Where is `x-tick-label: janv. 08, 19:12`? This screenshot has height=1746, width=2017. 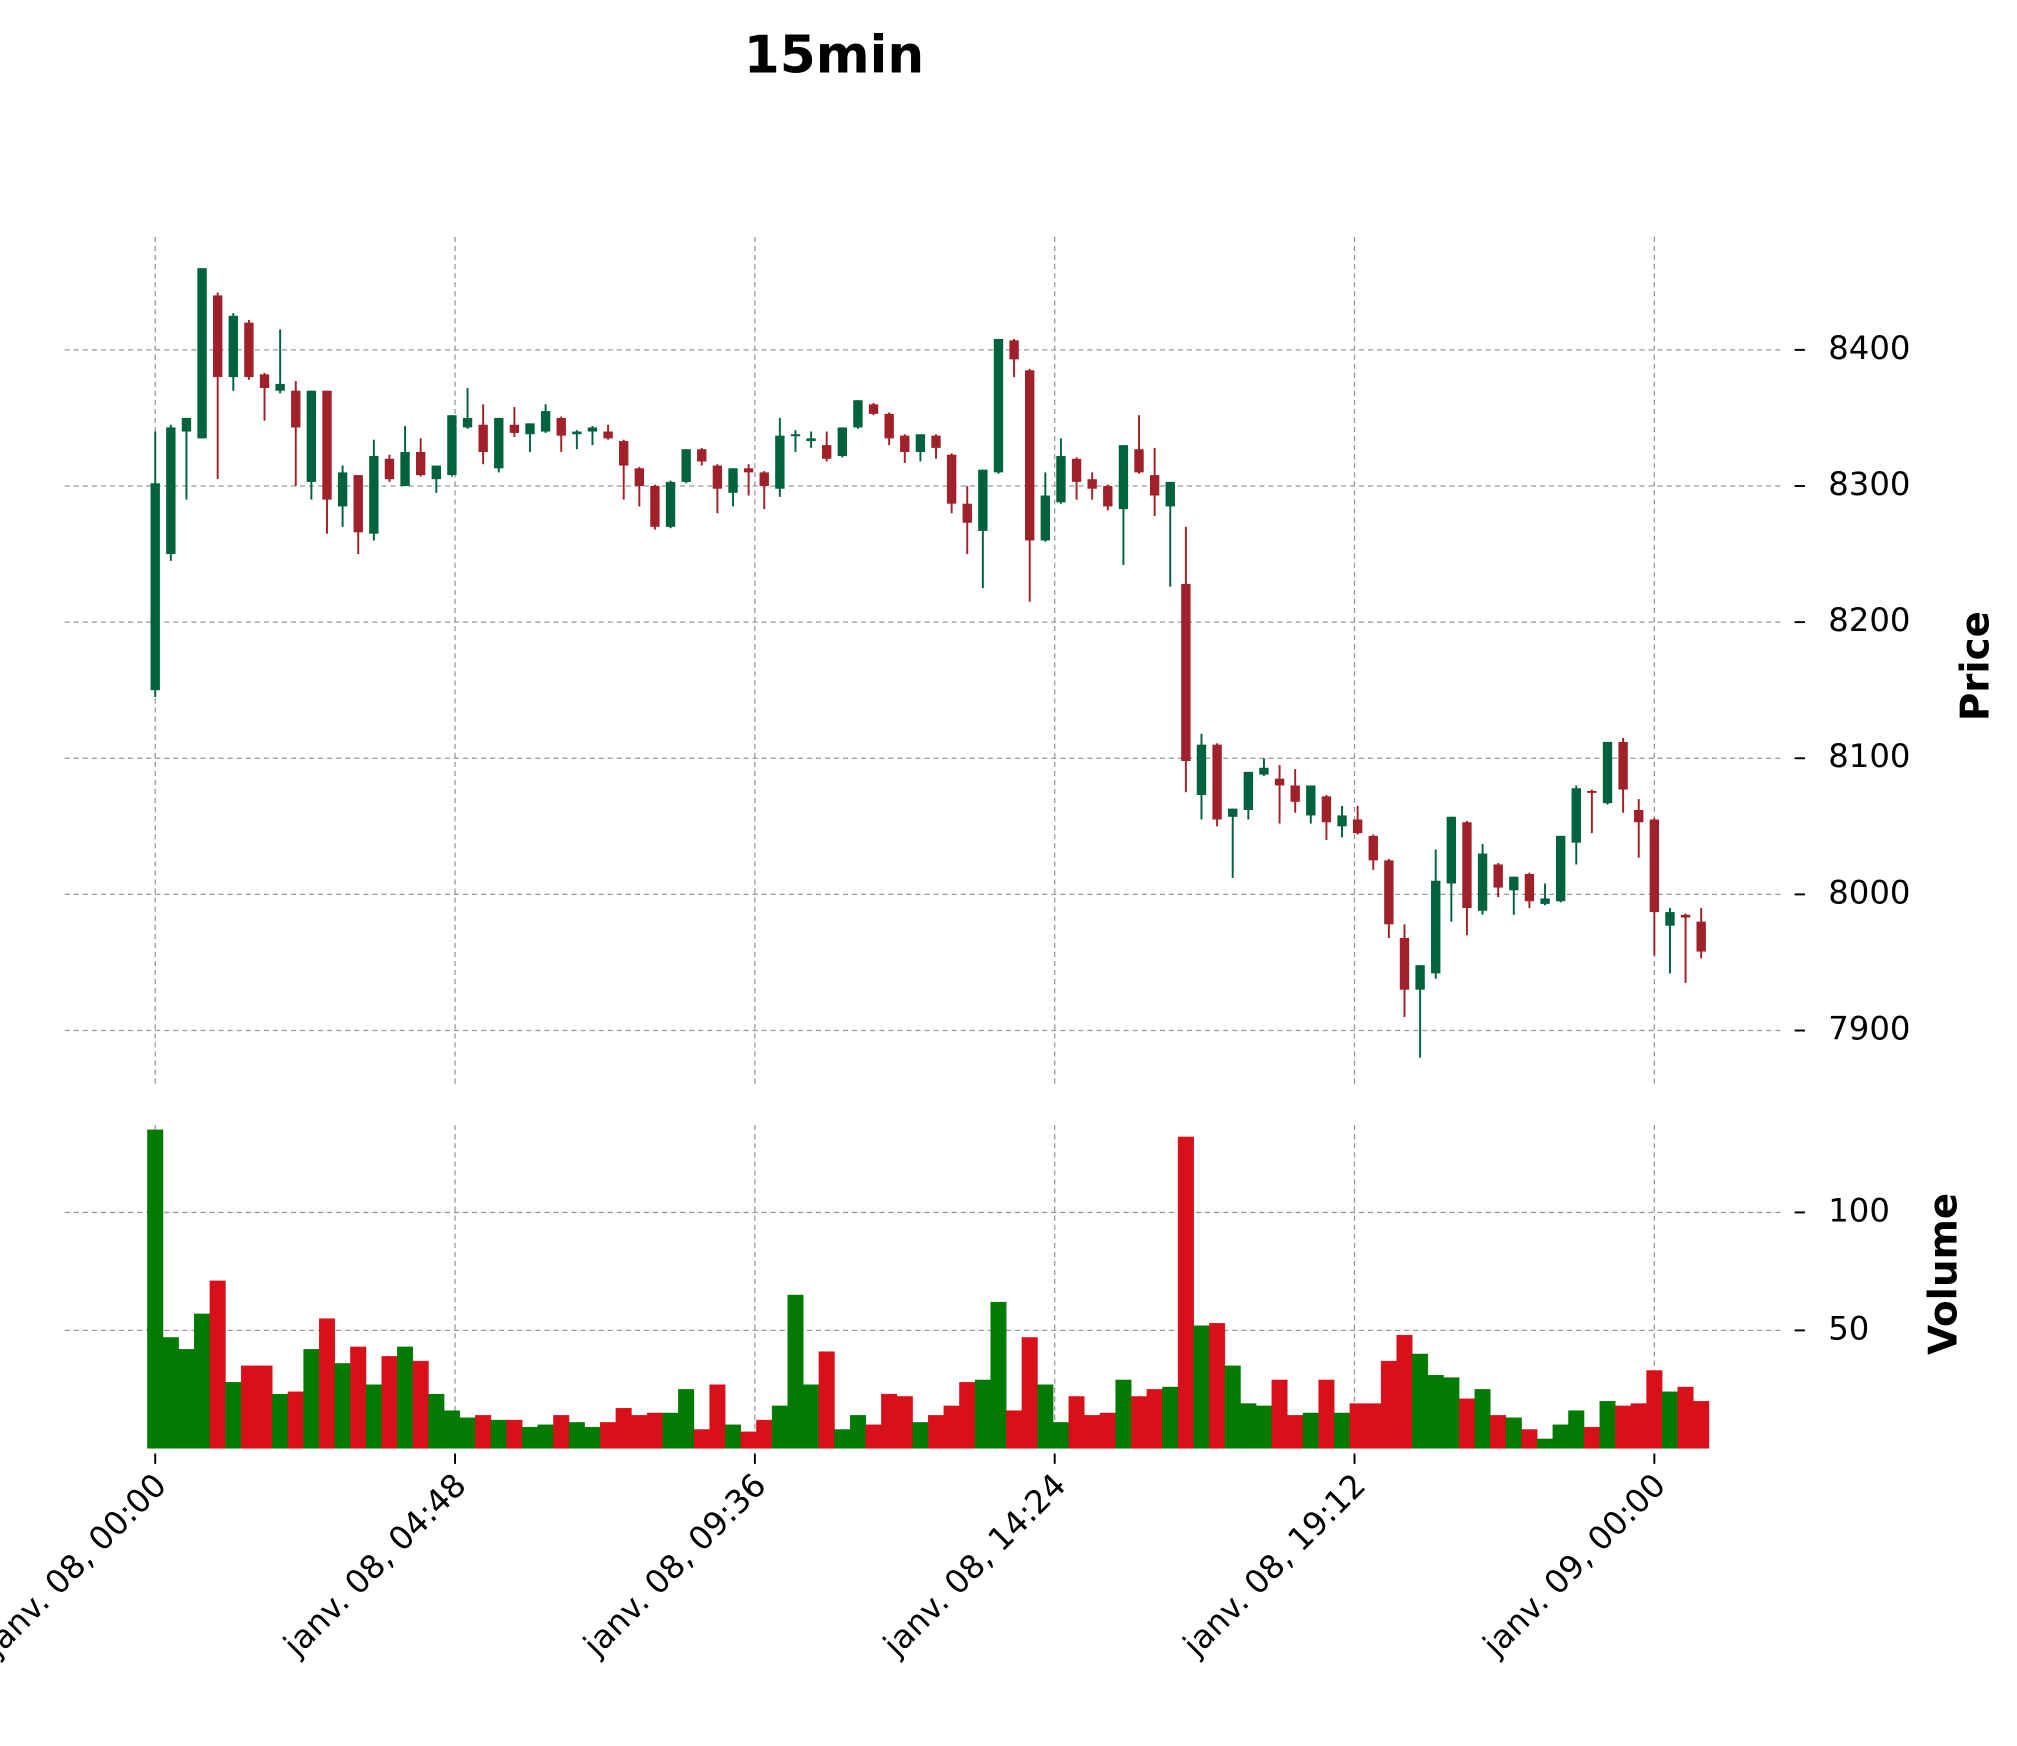 x-tick-label: janv. 08, 19:12 is located at coordinates (1274, 1565).